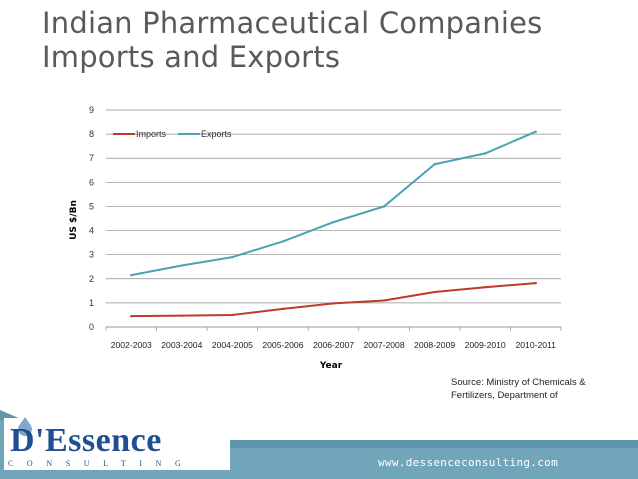 Image resolution: width=638 pixels, height=479 pixels. Describe the element at coordinates (172, 134) in the screenshot. I see `chart-legend: Imports Exports` at that location.